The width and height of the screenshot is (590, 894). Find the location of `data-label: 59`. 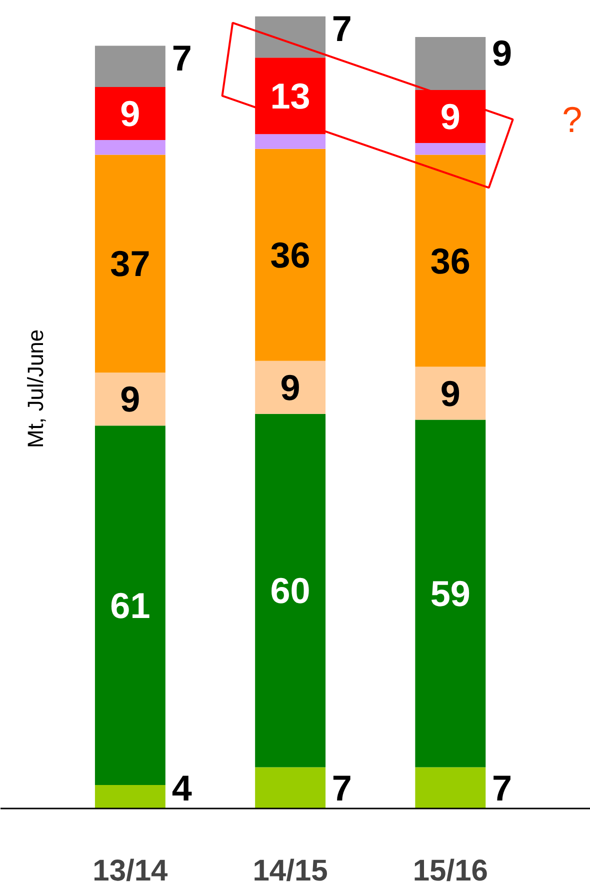

data-label: 59 is located at coordinates (450, 593).